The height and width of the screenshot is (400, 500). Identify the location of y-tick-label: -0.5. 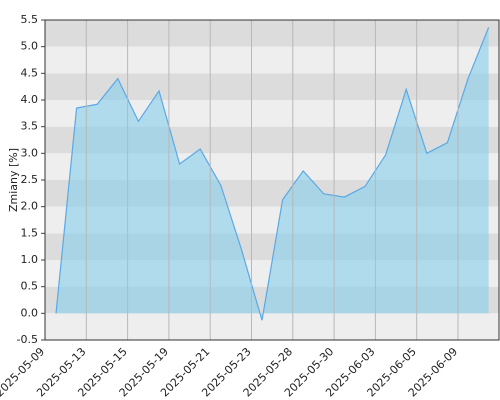
(27, 339).